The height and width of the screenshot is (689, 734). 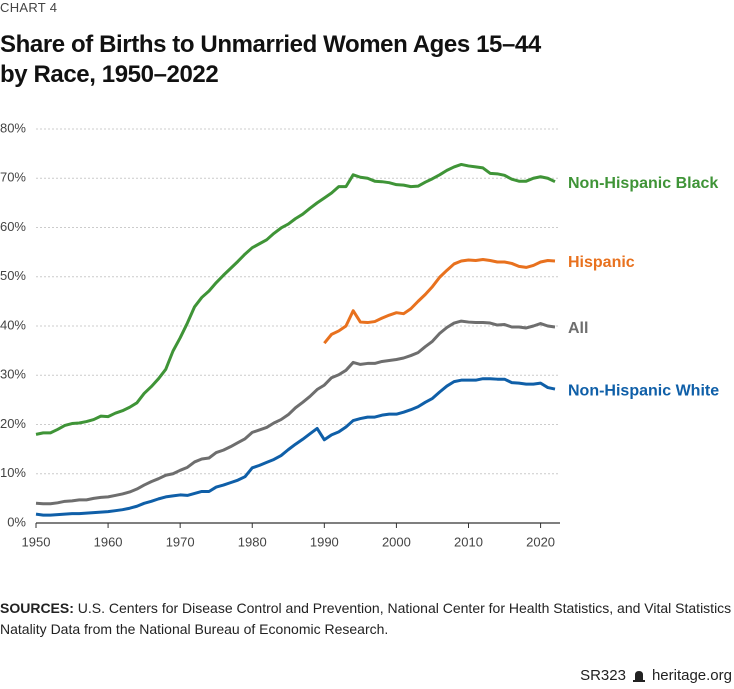 What do you see at coordinates (13, 127) in the screenshot?
I see `y-tick-label: 80%` at bounding box center [13, 127].